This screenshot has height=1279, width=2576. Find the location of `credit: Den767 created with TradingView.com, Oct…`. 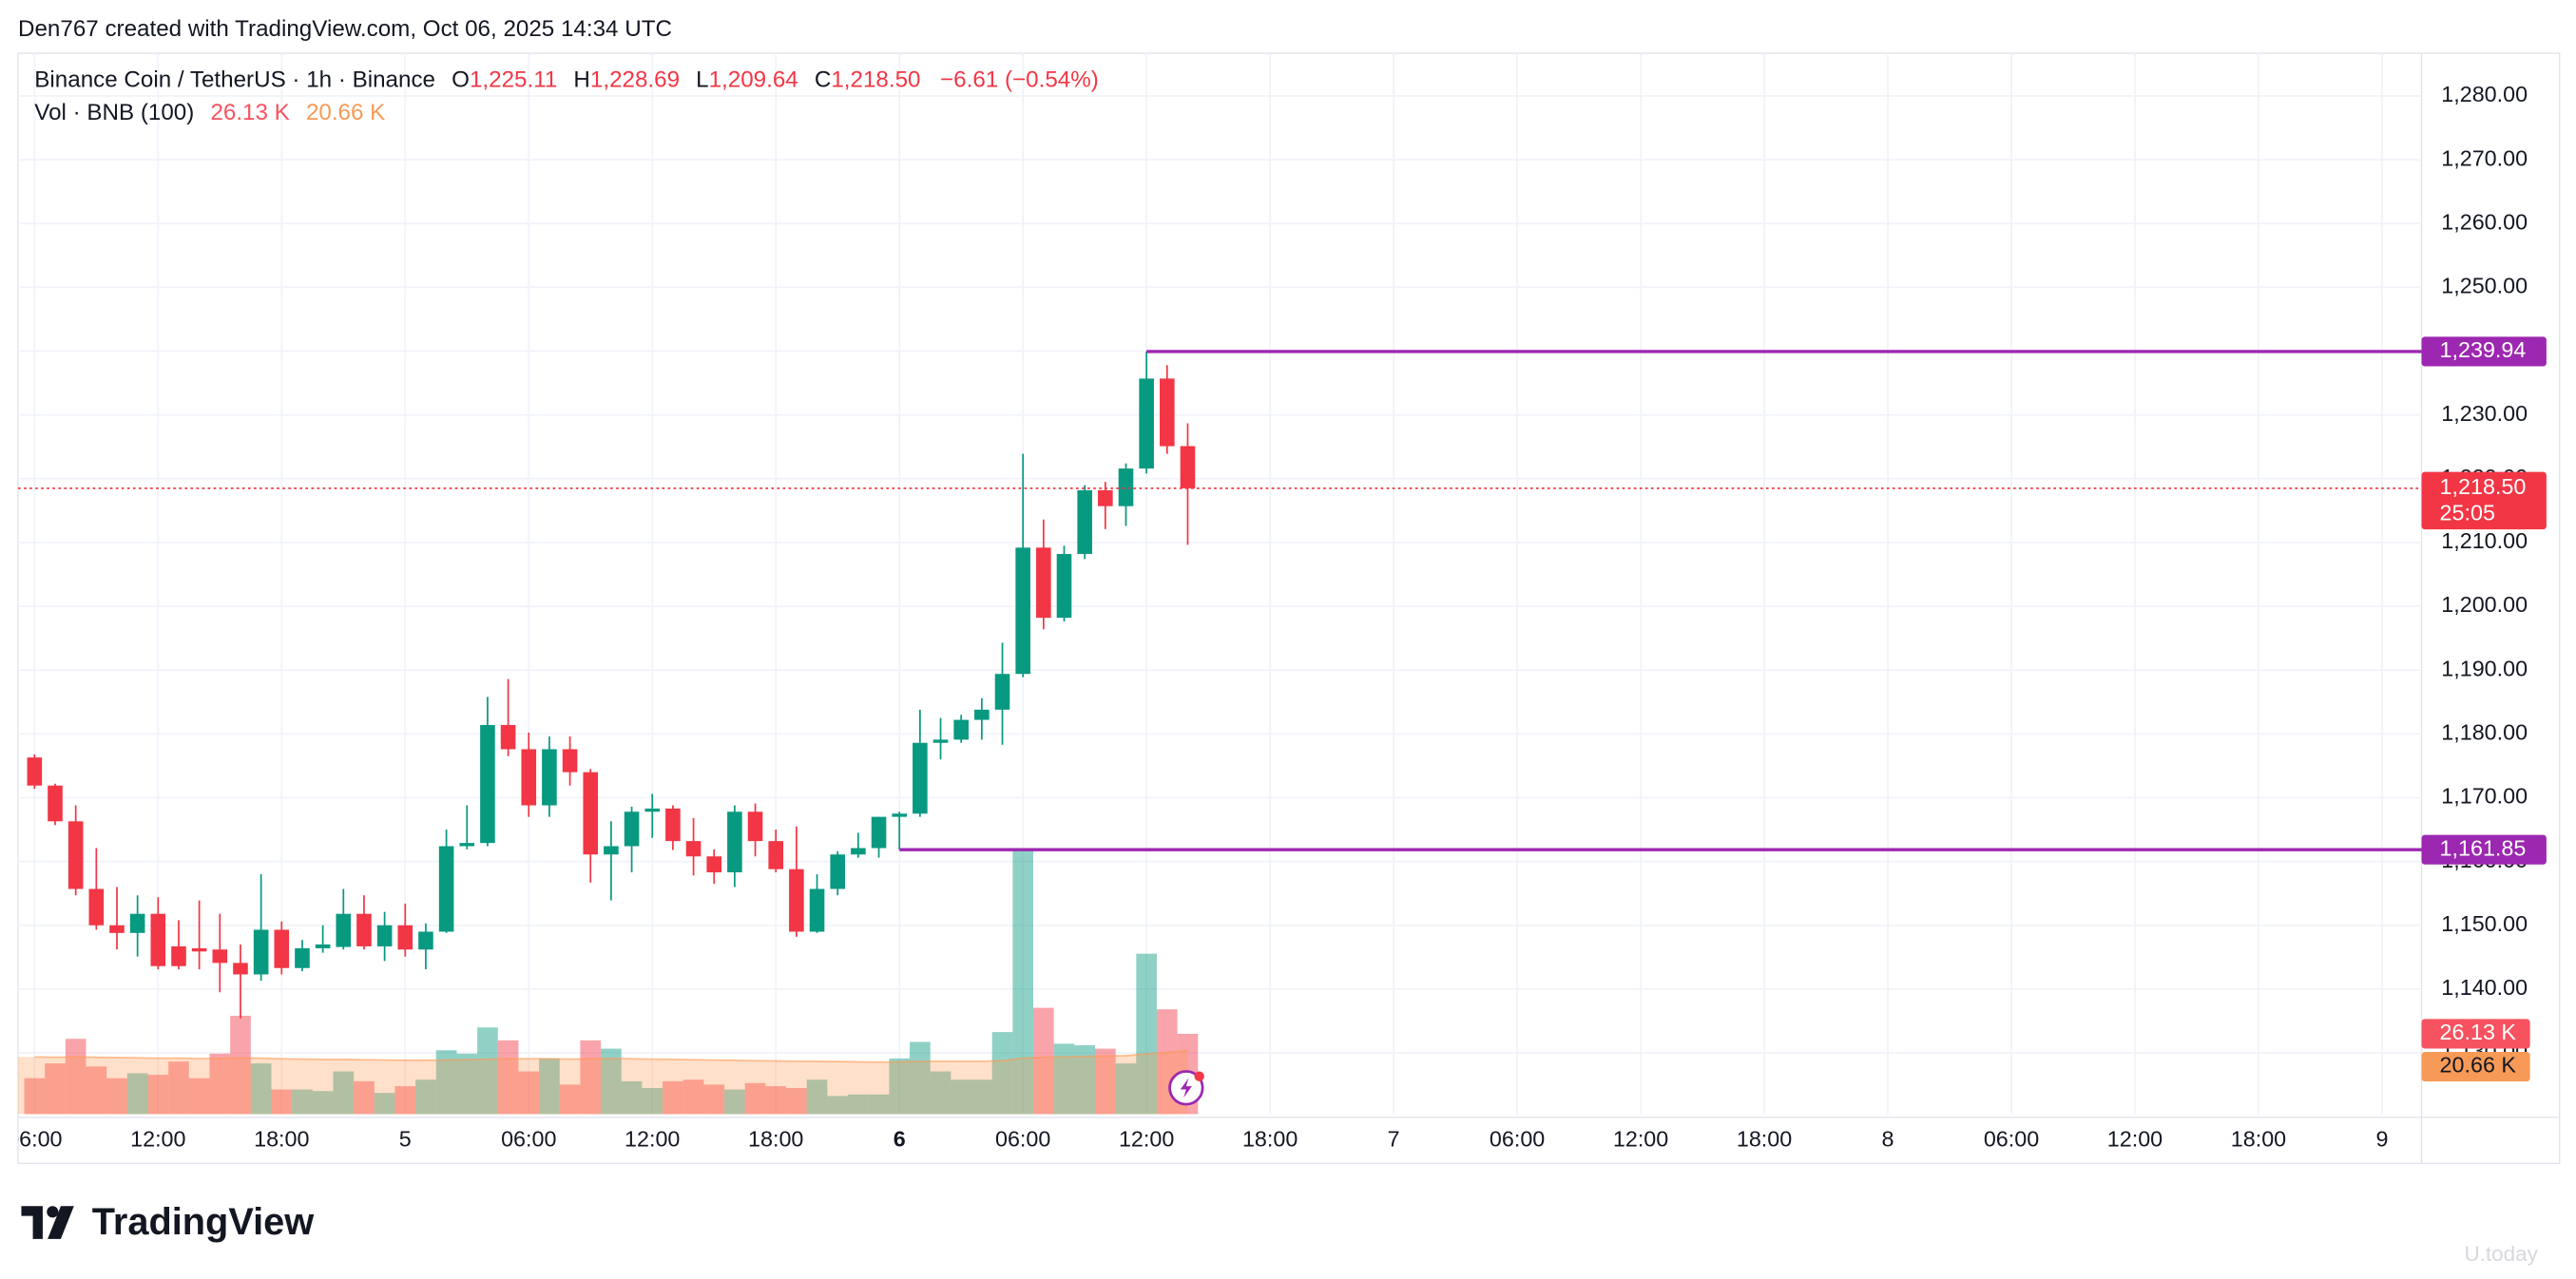

credit: Den767 created with TradingView.com, Oct… is located at coordinates (345, 29).